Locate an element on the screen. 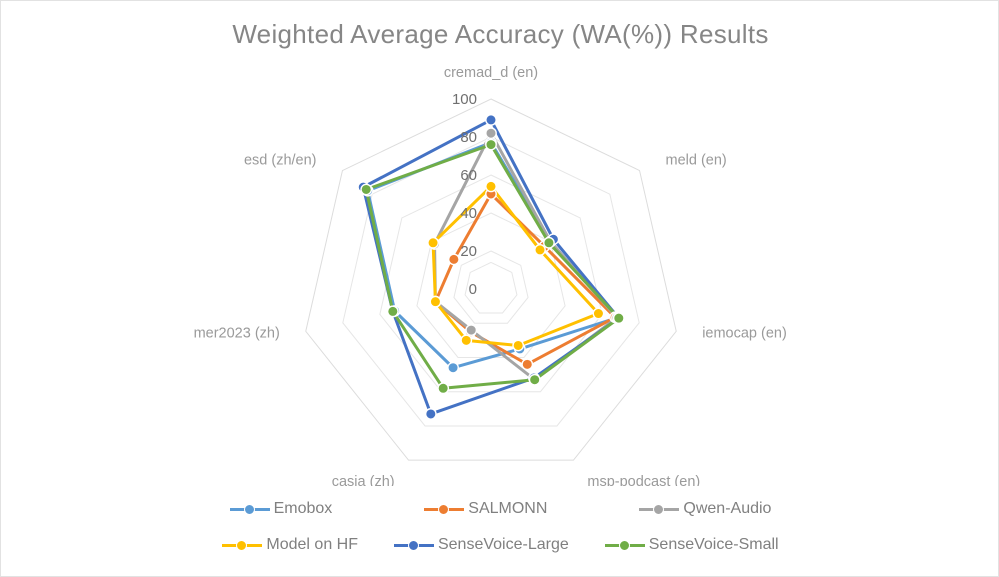 This screenshot has width=999, height=577. series-line-salmonn is located at coordinates (525, 279).